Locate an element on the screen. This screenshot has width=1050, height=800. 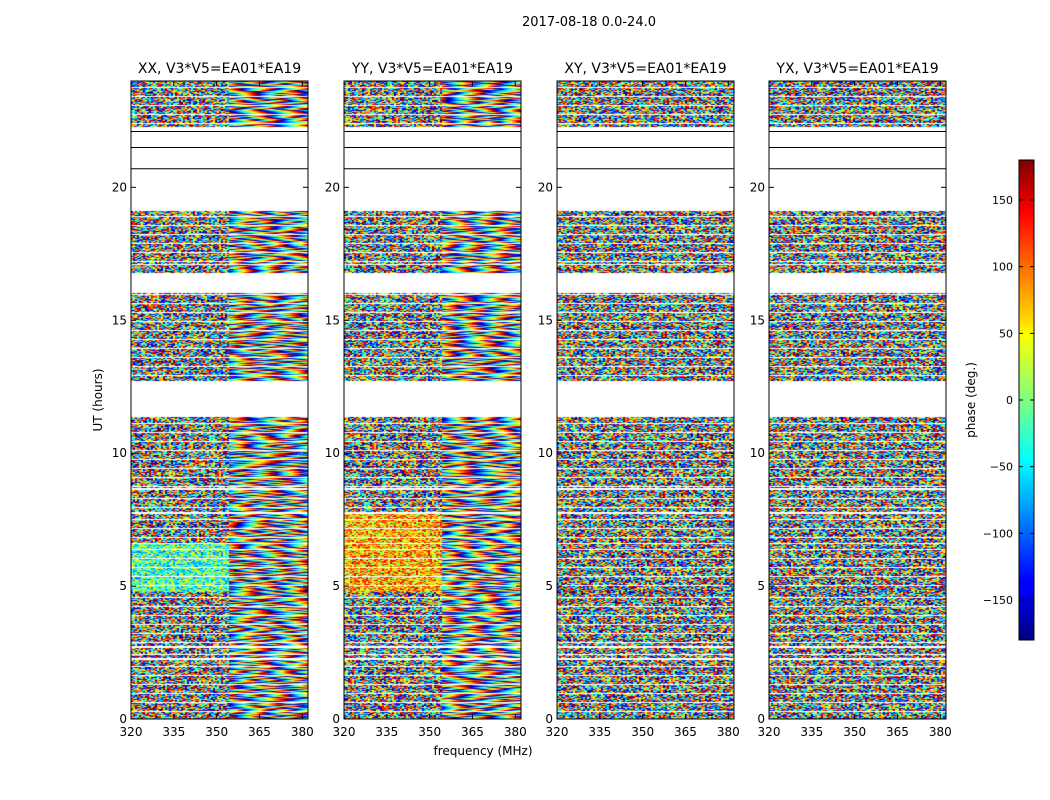
phase-heatmap-yx is located at coordinates (857, 400).